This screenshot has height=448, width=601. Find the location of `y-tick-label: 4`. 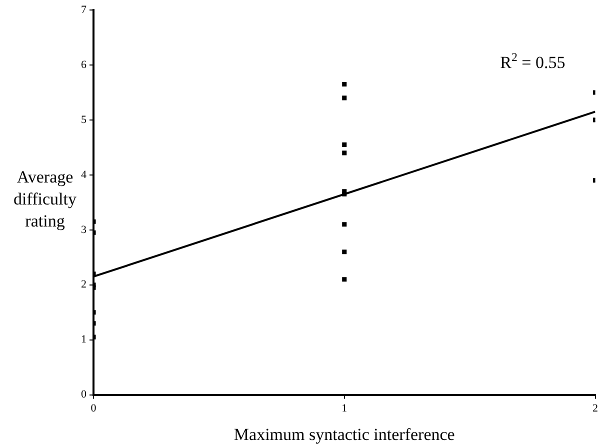

y-tick-label: 4 is located at coordinates (84, 174).